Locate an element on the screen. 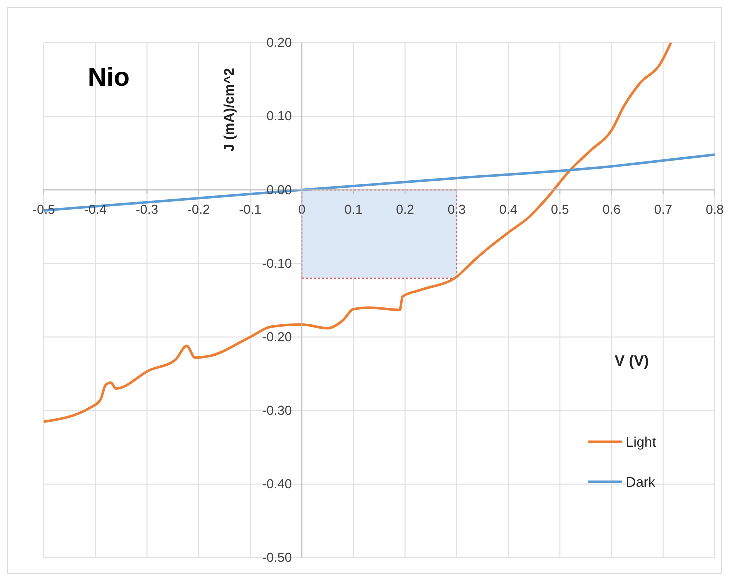 This screenshot has width=730, height=582. x-tick-label: 0.8 is located at coordinates (715, 210).